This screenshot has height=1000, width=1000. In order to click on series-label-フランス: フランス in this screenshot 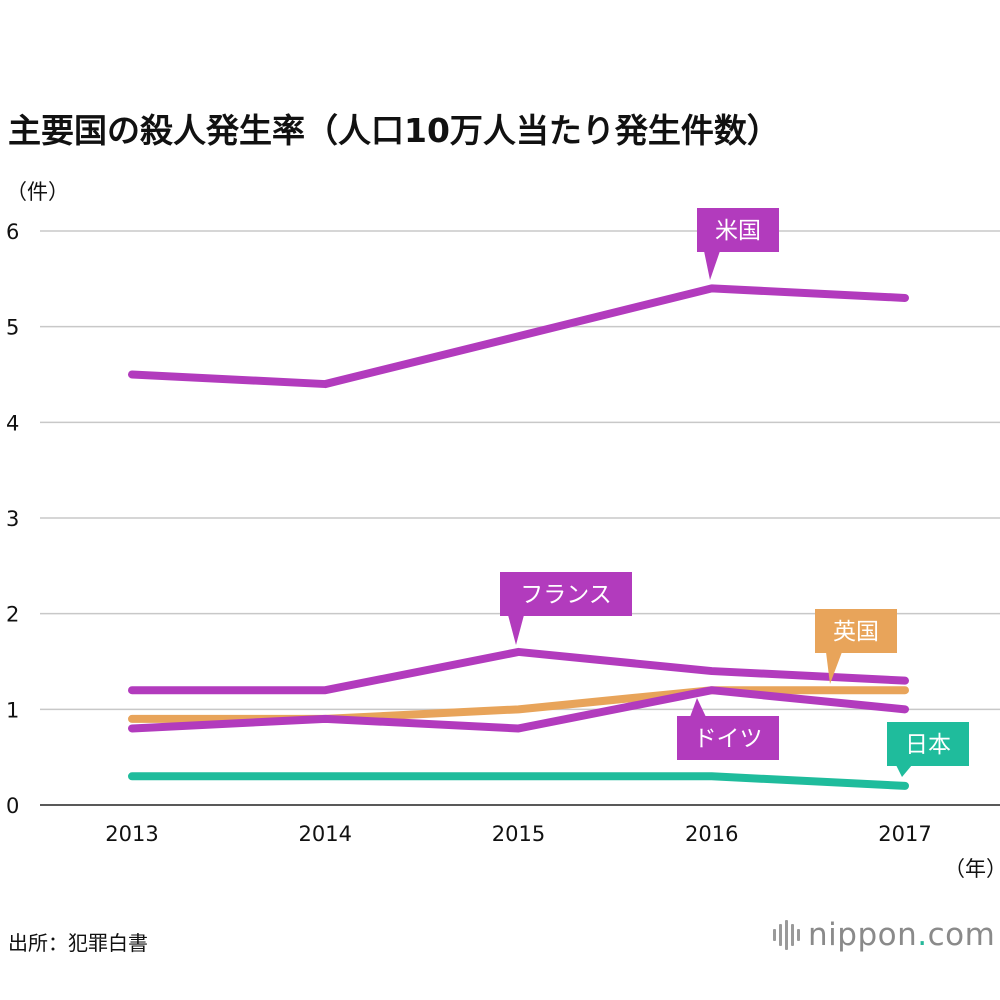, I will do `click(566, 608)`.